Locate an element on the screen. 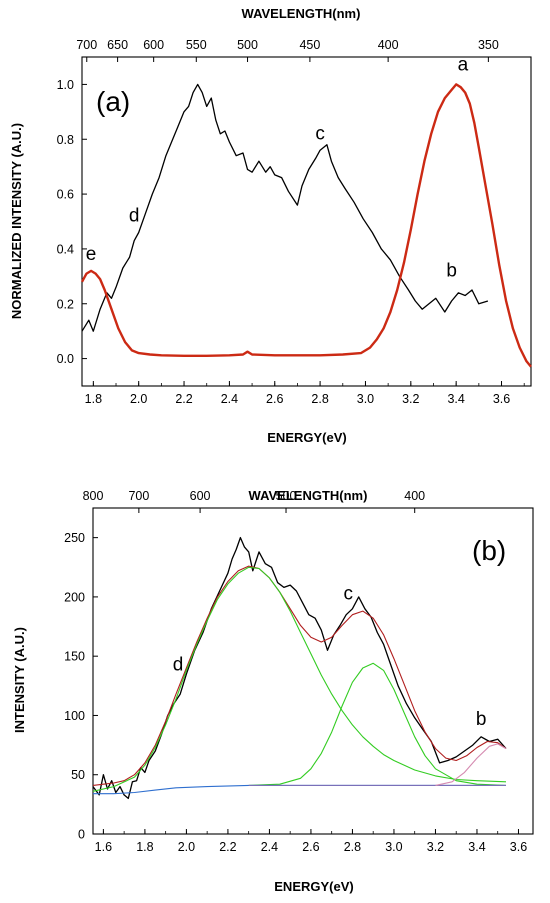 The height and width of the screenshot is (903, 550). y-tick-label: 0 is located at coordinates (81, 835).